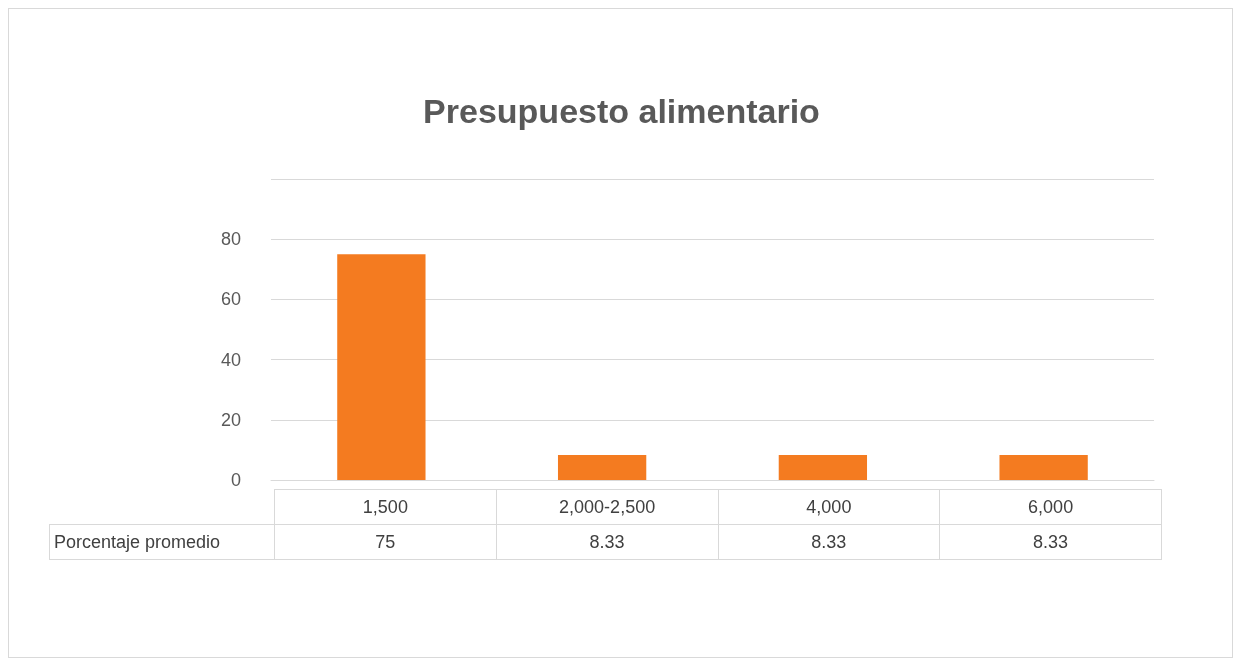  Describe the element at coordinates (230, 239) in the screenshot. I see `y-tick-label: 80` at that location.